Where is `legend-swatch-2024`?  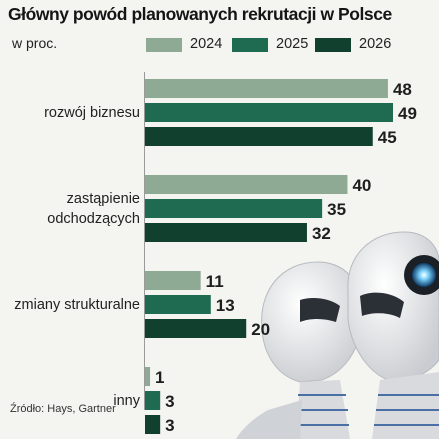 legend-swatch-2024 is located at coordinates (164, 45).